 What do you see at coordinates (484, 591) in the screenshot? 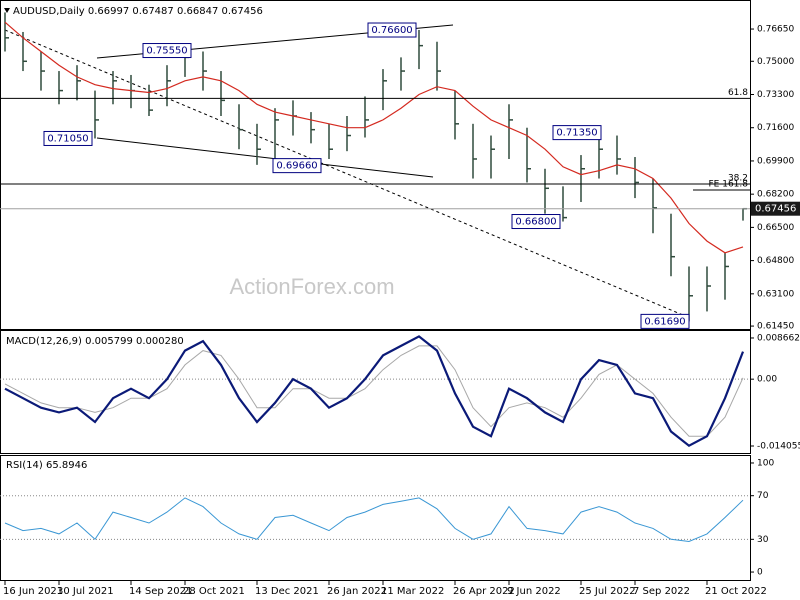
I see `x-tick-label: 26 Apr 2022` at bounding box center [484, 591].